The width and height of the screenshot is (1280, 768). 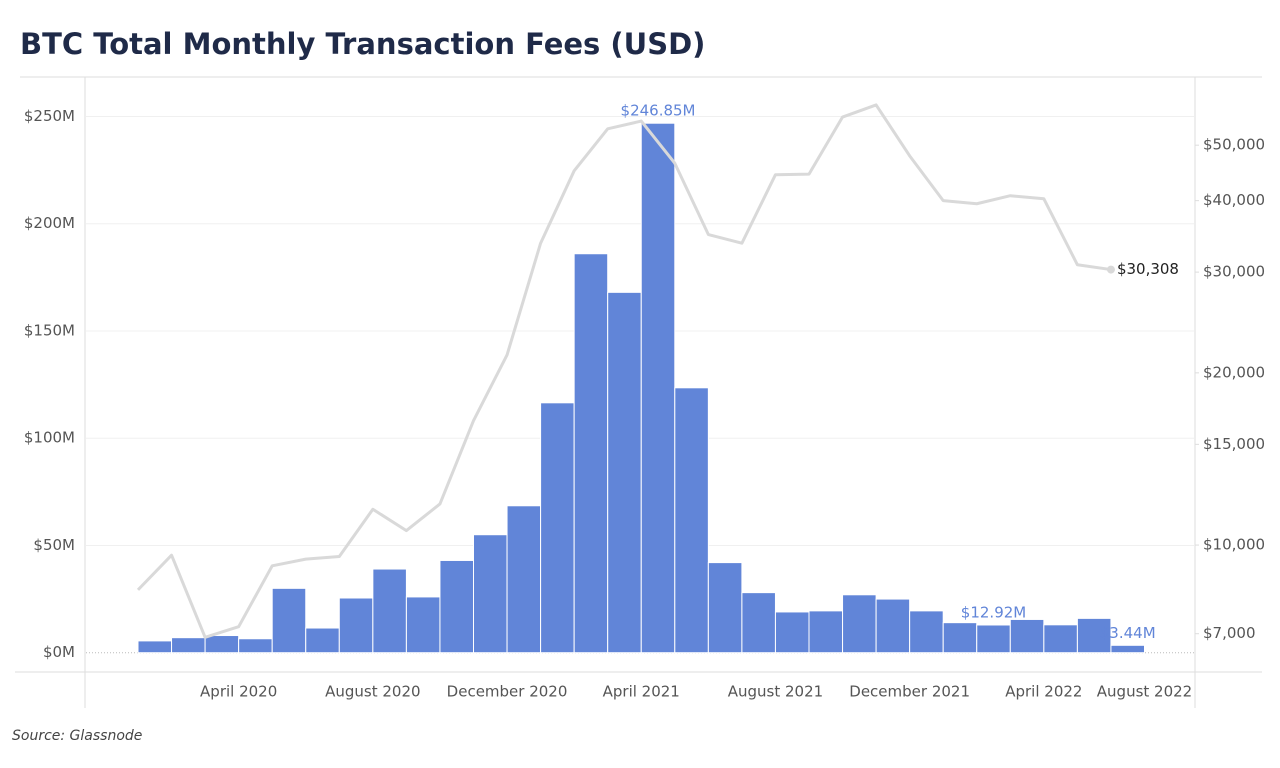 I want to click on data-label: $30,308, so click(x=1148, y=269).